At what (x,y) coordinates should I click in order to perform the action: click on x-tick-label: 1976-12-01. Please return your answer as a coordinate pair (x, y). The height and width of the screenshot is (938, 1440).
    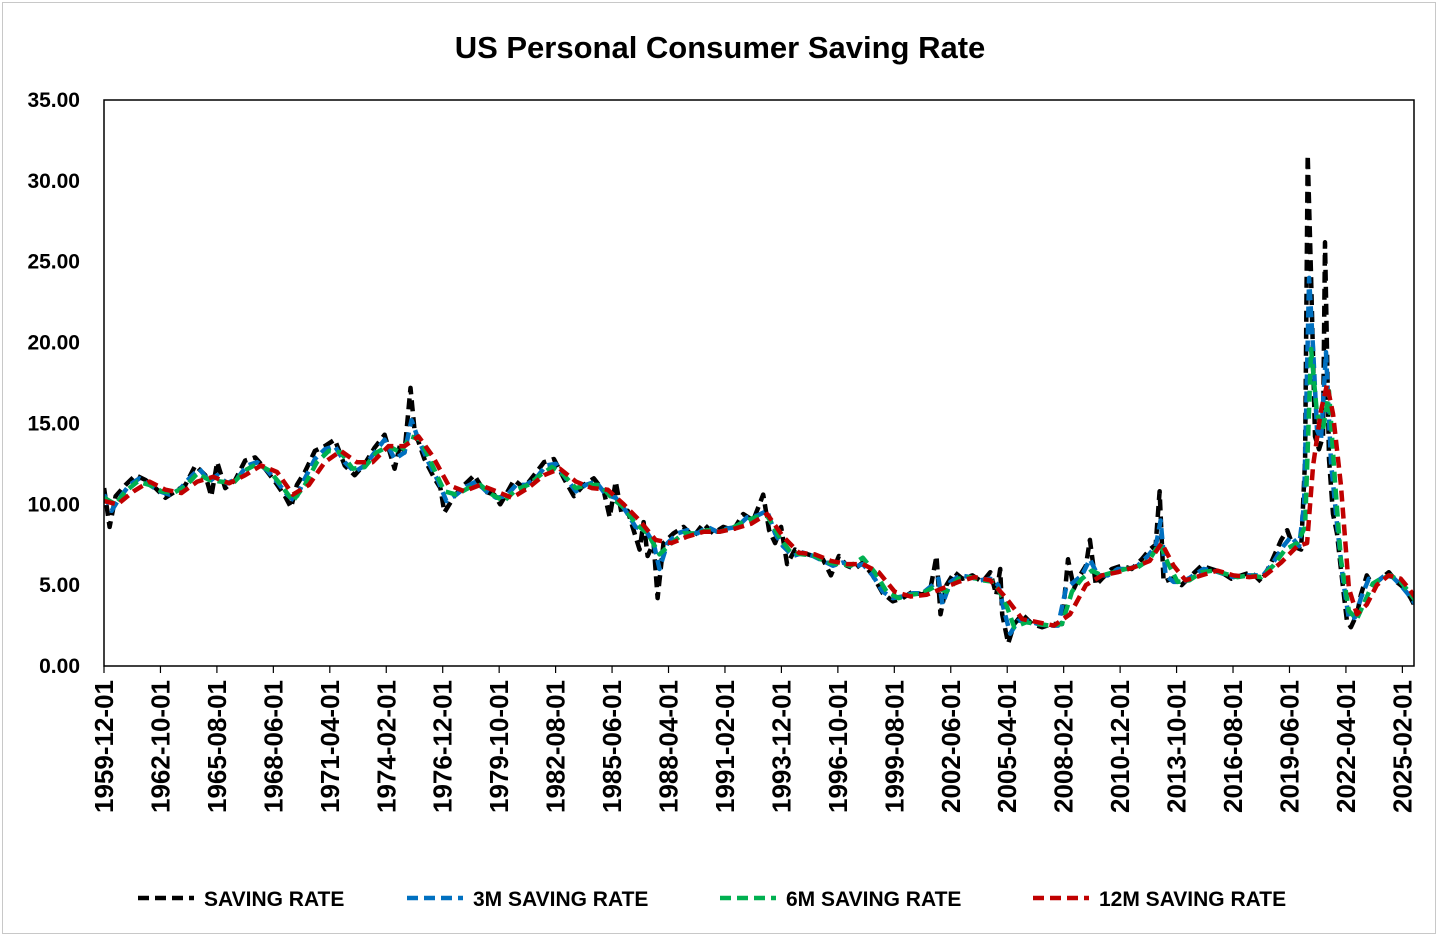
    Looking at the image, I should click on (443, 746).